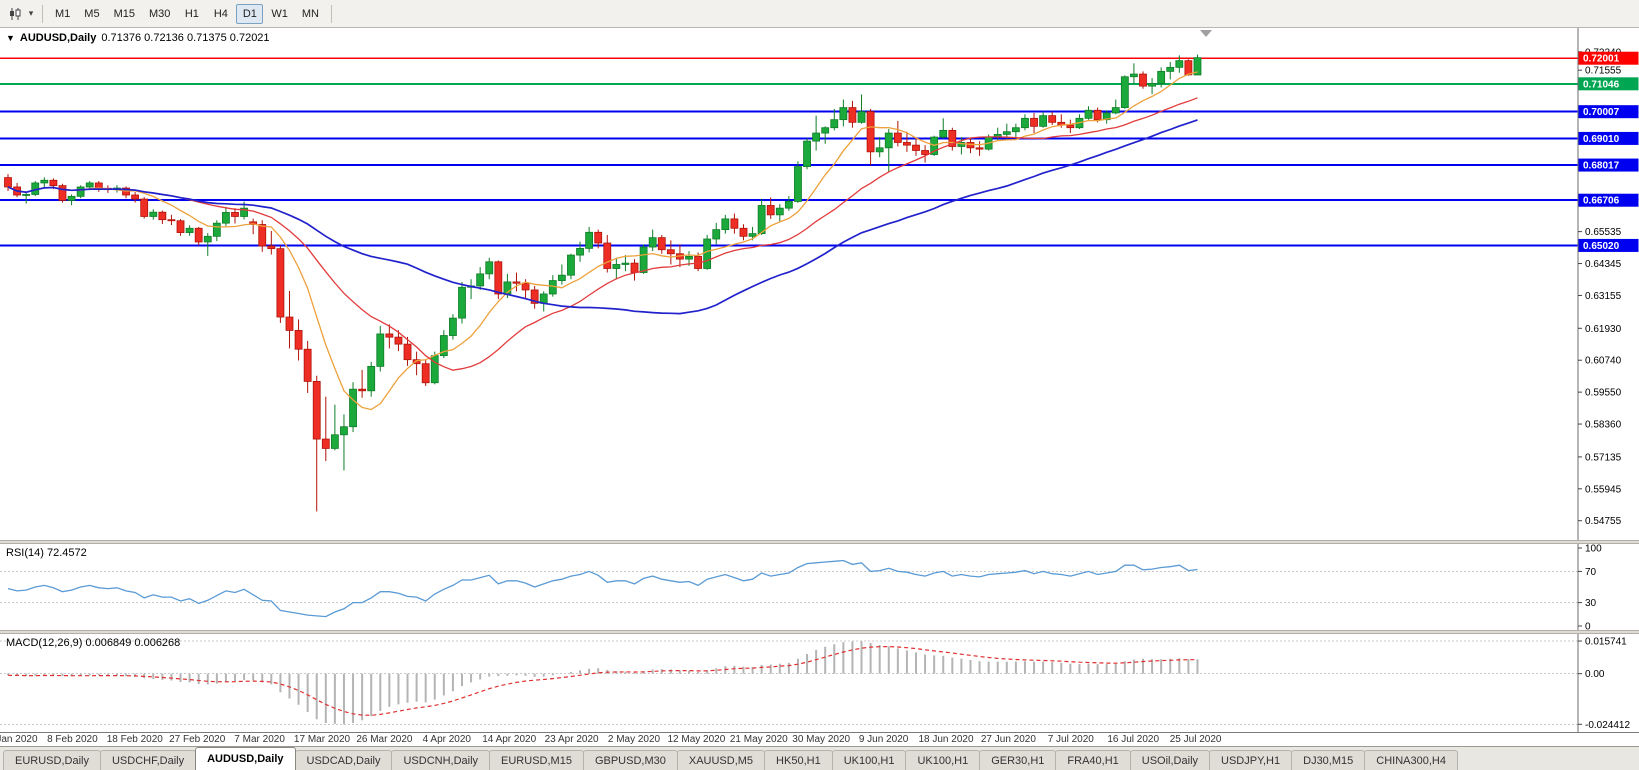  I want to click on macd-axis: 0.015741 0.00 -0.024412, so click(1603, 683).